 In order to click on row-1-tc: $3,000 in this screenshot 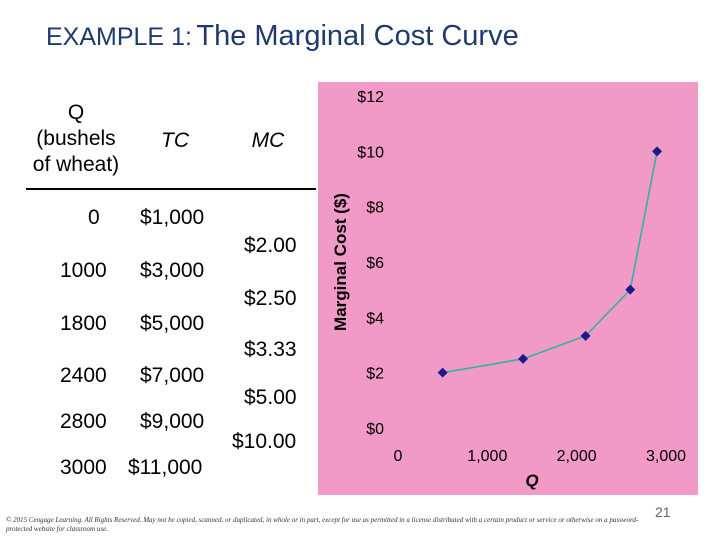, I will do `click(172, 270)`.